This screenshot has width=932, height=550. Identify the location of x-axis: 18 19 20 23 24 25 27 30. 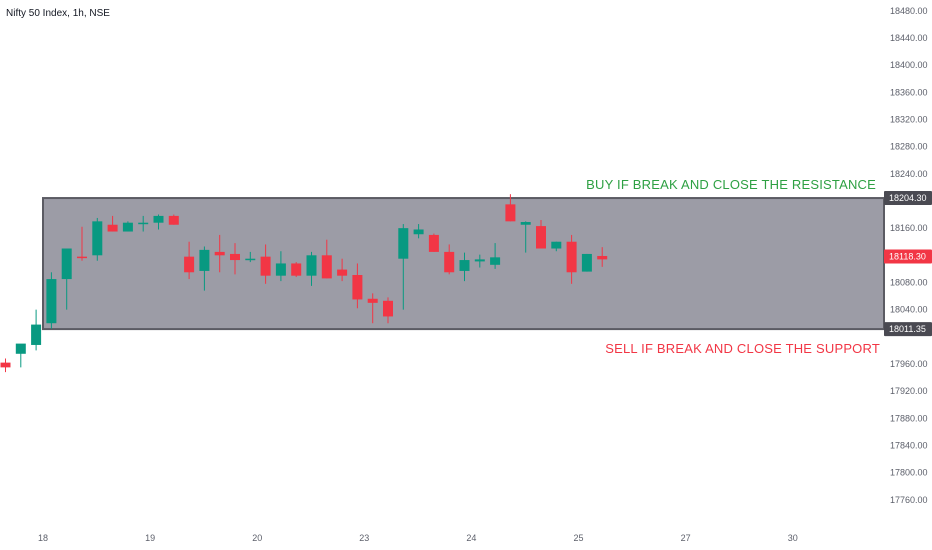
(418, 538).